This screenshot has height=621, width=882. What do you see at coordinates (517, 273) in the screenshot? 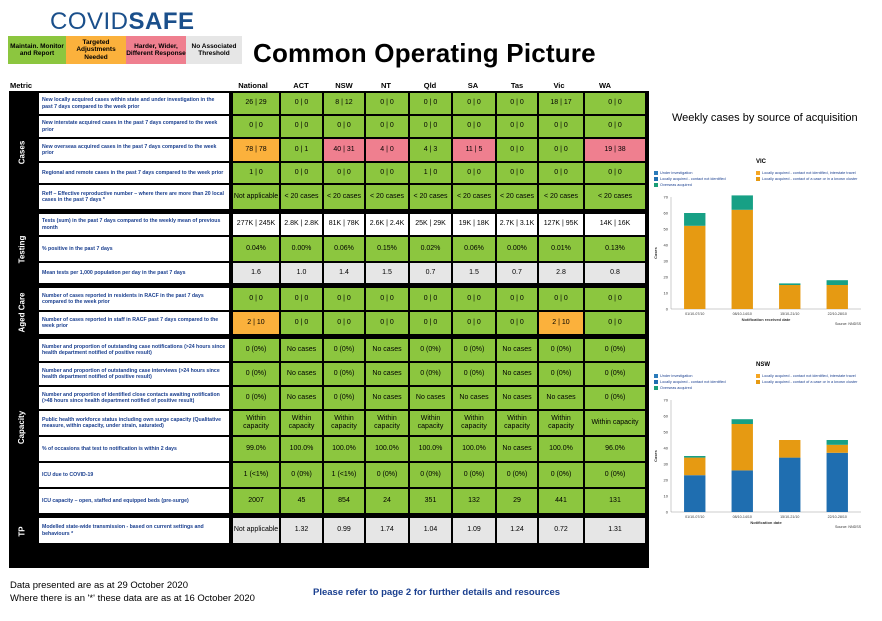
I see `cell-testing-3-tas: 0.7` at bounding box center [517, 273].